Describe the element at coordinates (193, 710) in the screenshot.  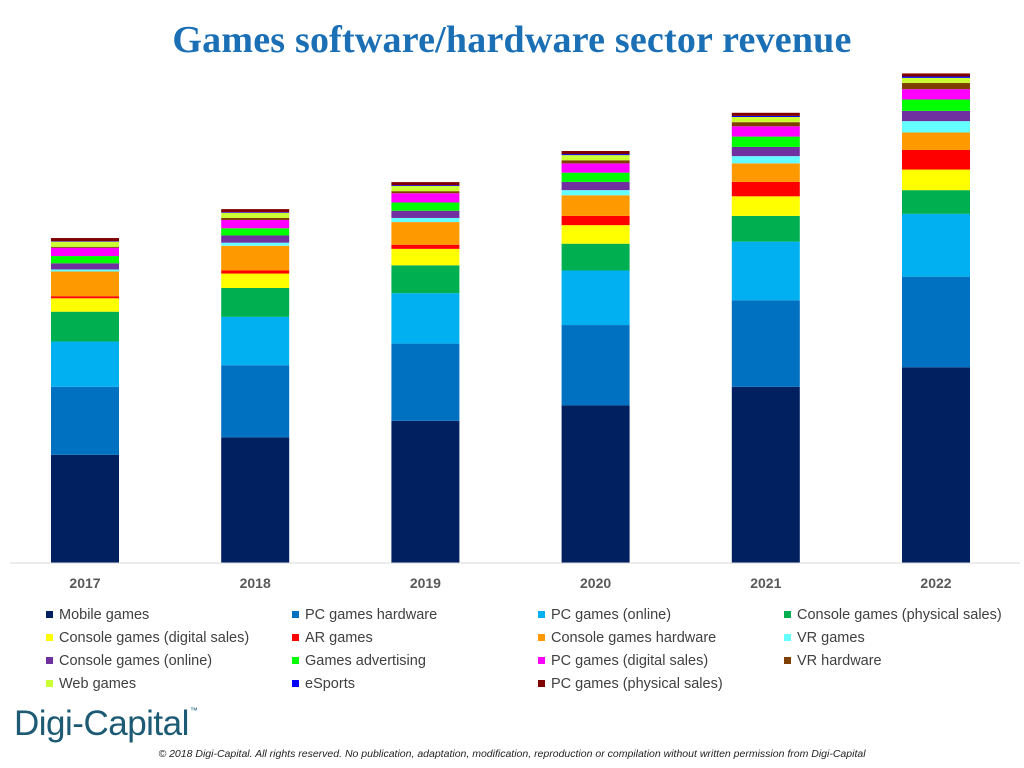
I see `trademark-symbol: ™` at that location.